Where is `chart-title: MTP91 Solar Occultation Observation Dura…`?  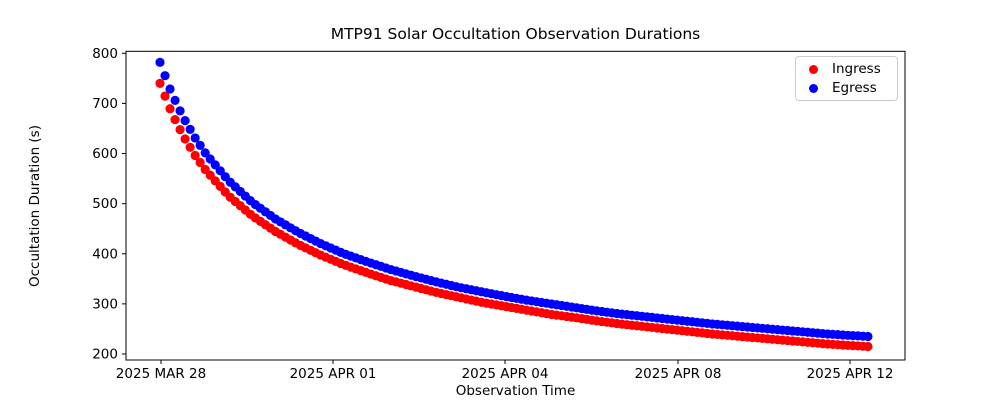
chart-title: MTP91 Solar Occultation Observation Dura… is located at coordinates (515, 34).